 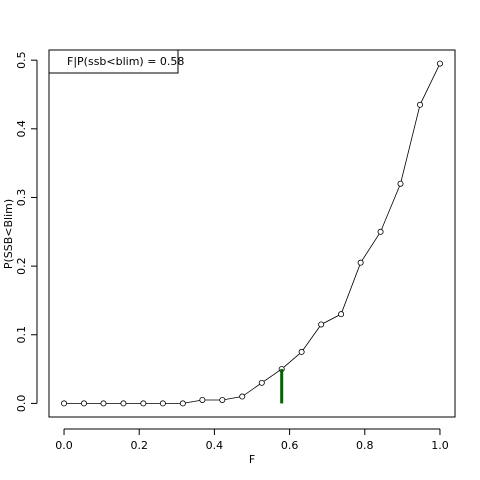 I want to click on y-tick-label: 0.4, so click(x=21, y=129).